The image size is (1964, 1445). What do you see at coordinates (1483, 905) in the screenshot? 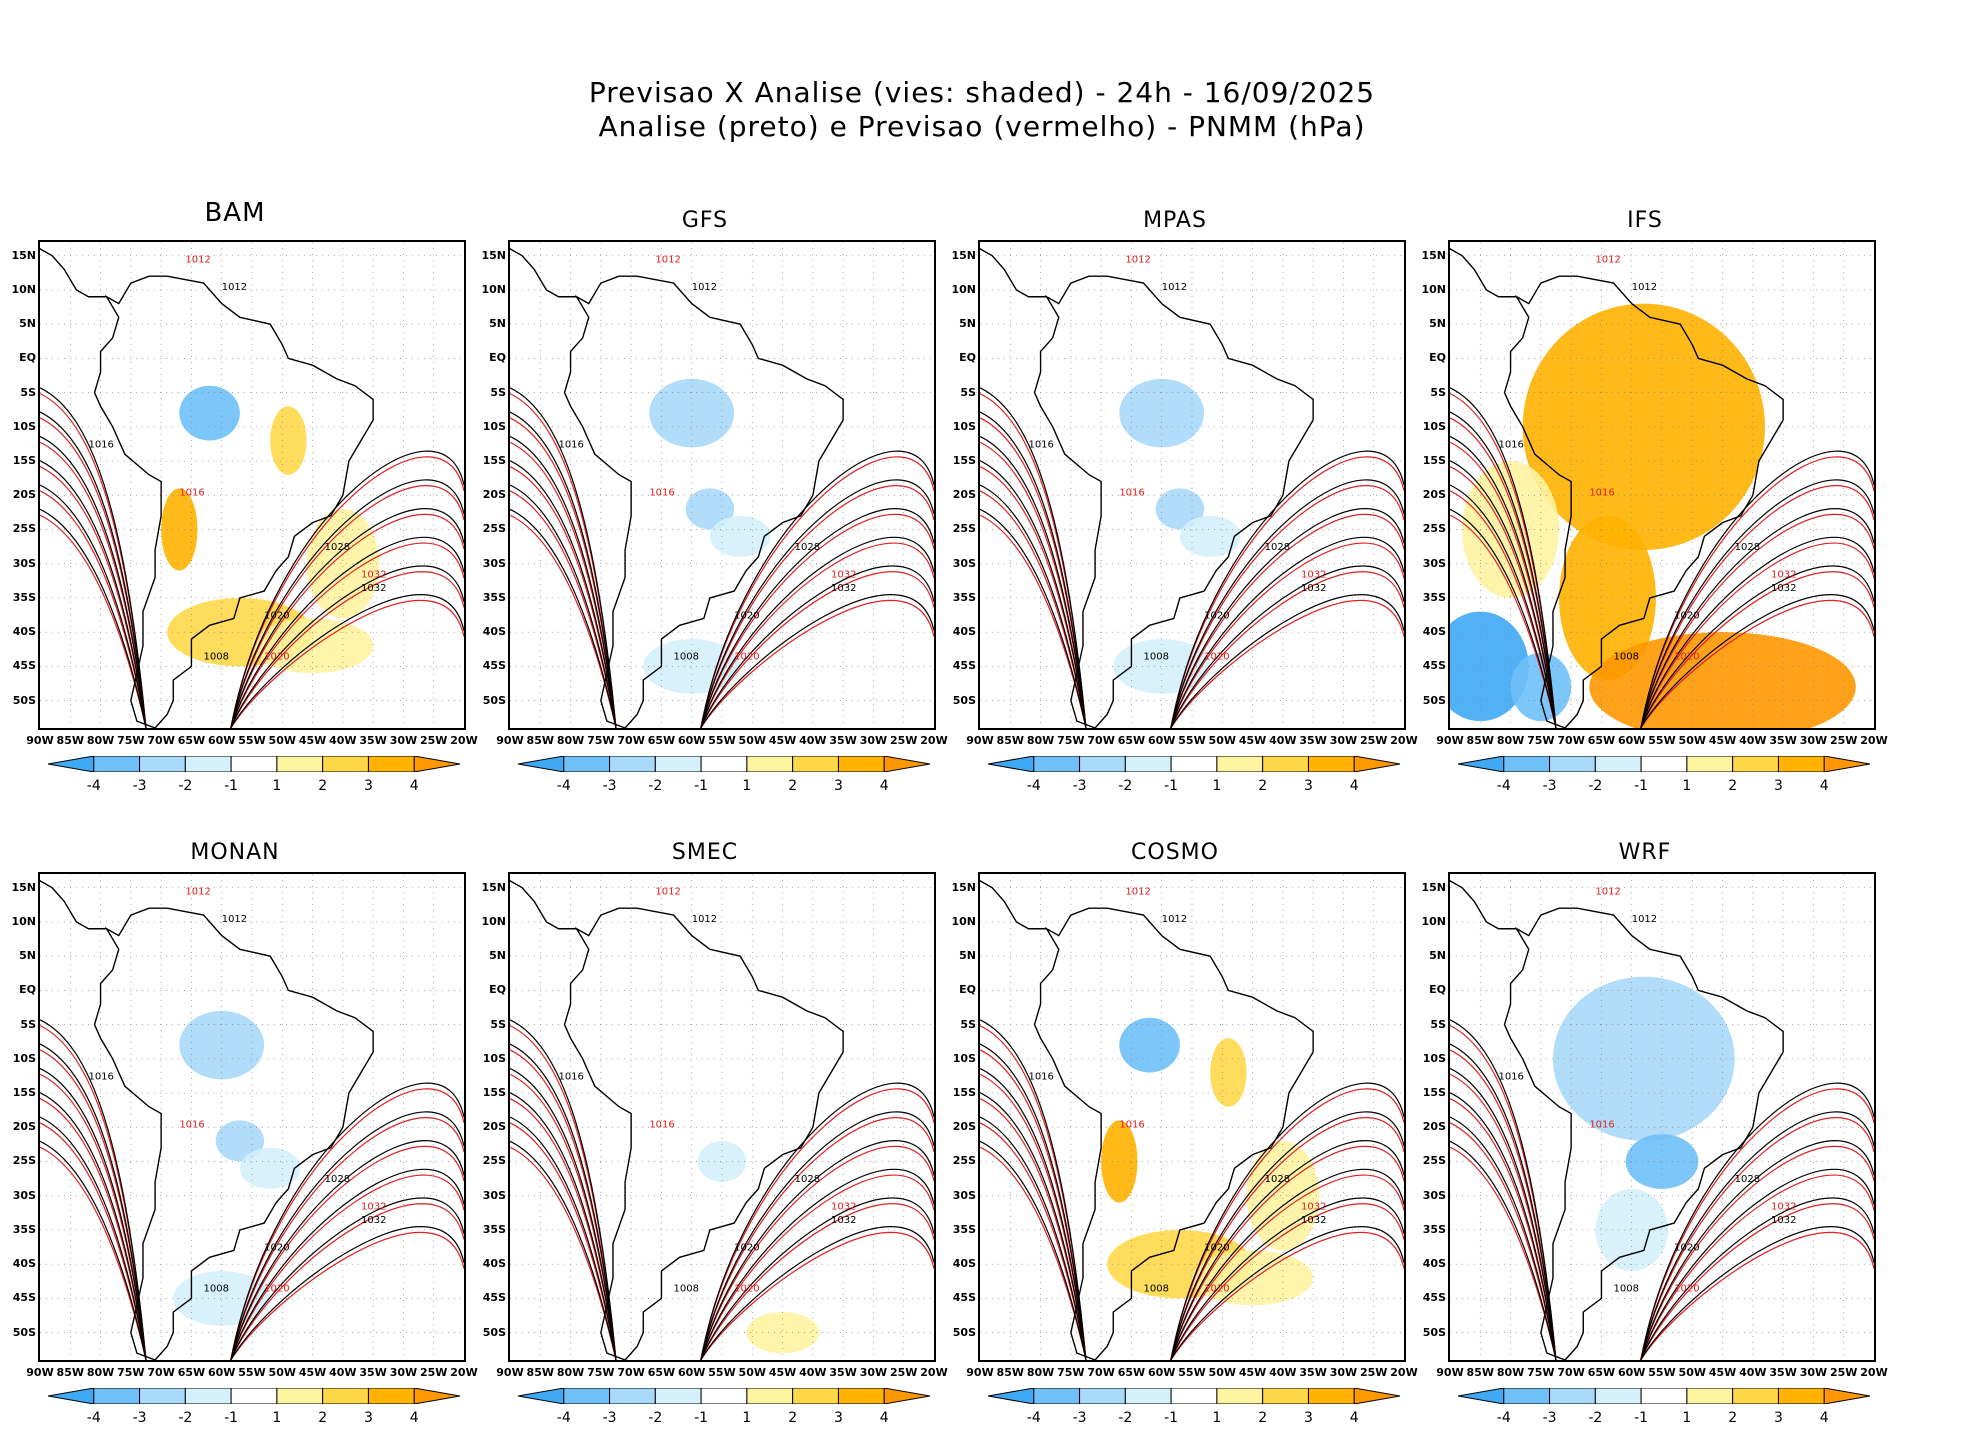
I see `coastline-central-america` at bounding box center [1483, 905].